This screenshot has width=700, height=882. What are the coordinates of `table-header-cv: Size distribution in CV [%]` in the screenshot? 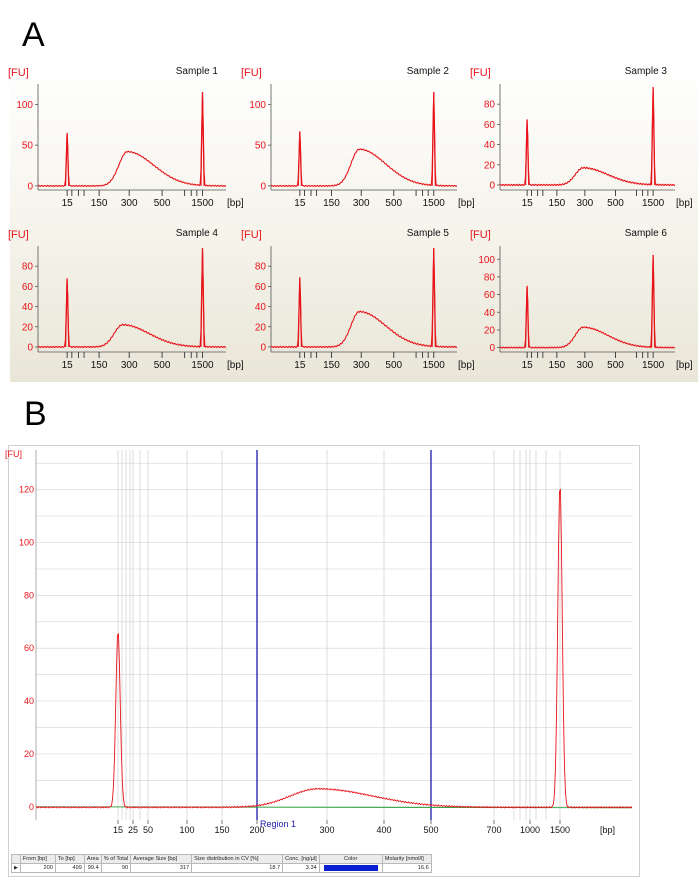 It's located at (237, 859).